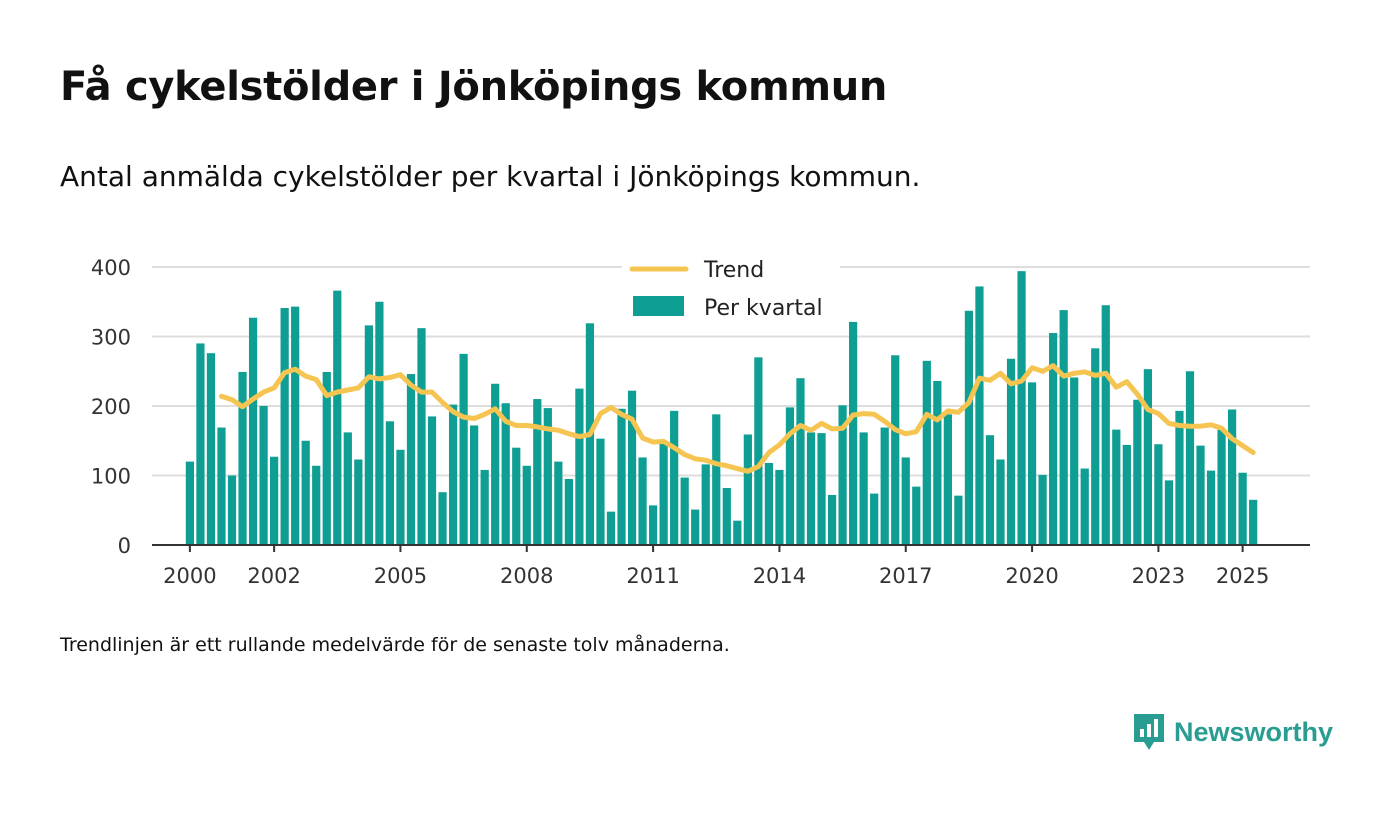  I want to click on y-tick-label: 100, so click(111, 477).